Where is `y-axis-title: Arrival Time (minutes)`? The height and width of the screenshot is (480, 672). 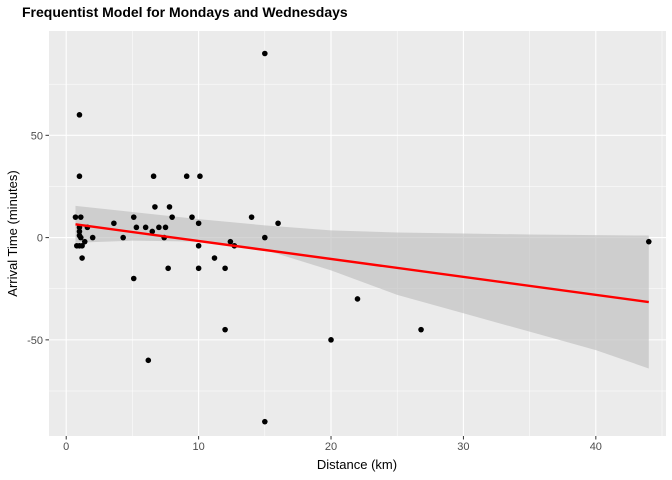 y-axis-title: Arrival Time (minutes) is located at coordinates (12, 233).